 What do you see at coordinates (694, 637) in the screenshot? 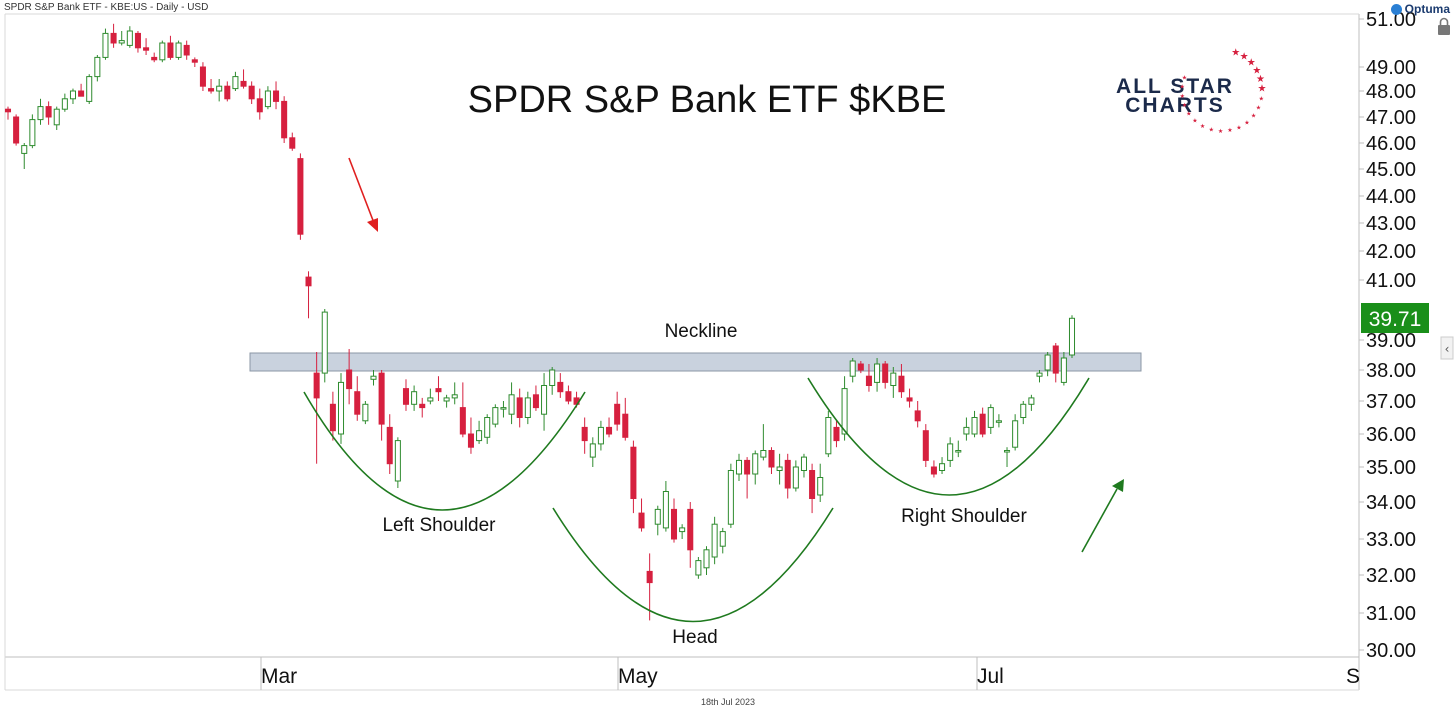
I see `head-label: Head` at bounding box center [694, 637].